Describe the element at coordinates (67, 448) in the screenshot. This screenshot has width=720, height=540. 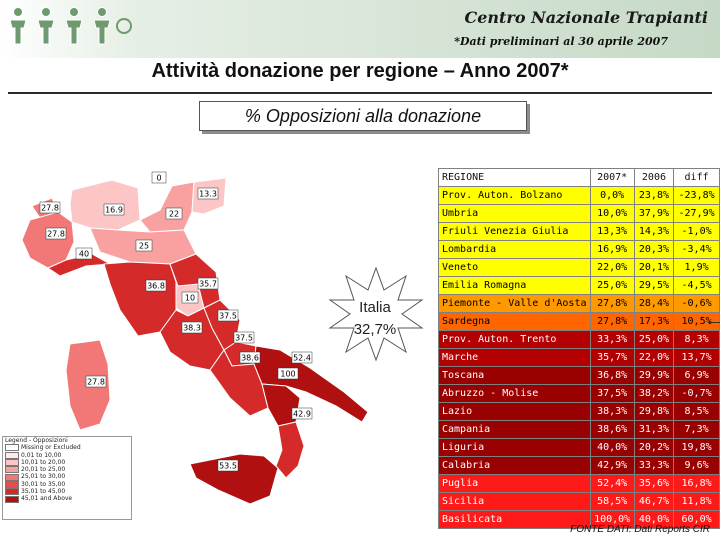
I see `legend-item: Missing or Excluded` at that location.